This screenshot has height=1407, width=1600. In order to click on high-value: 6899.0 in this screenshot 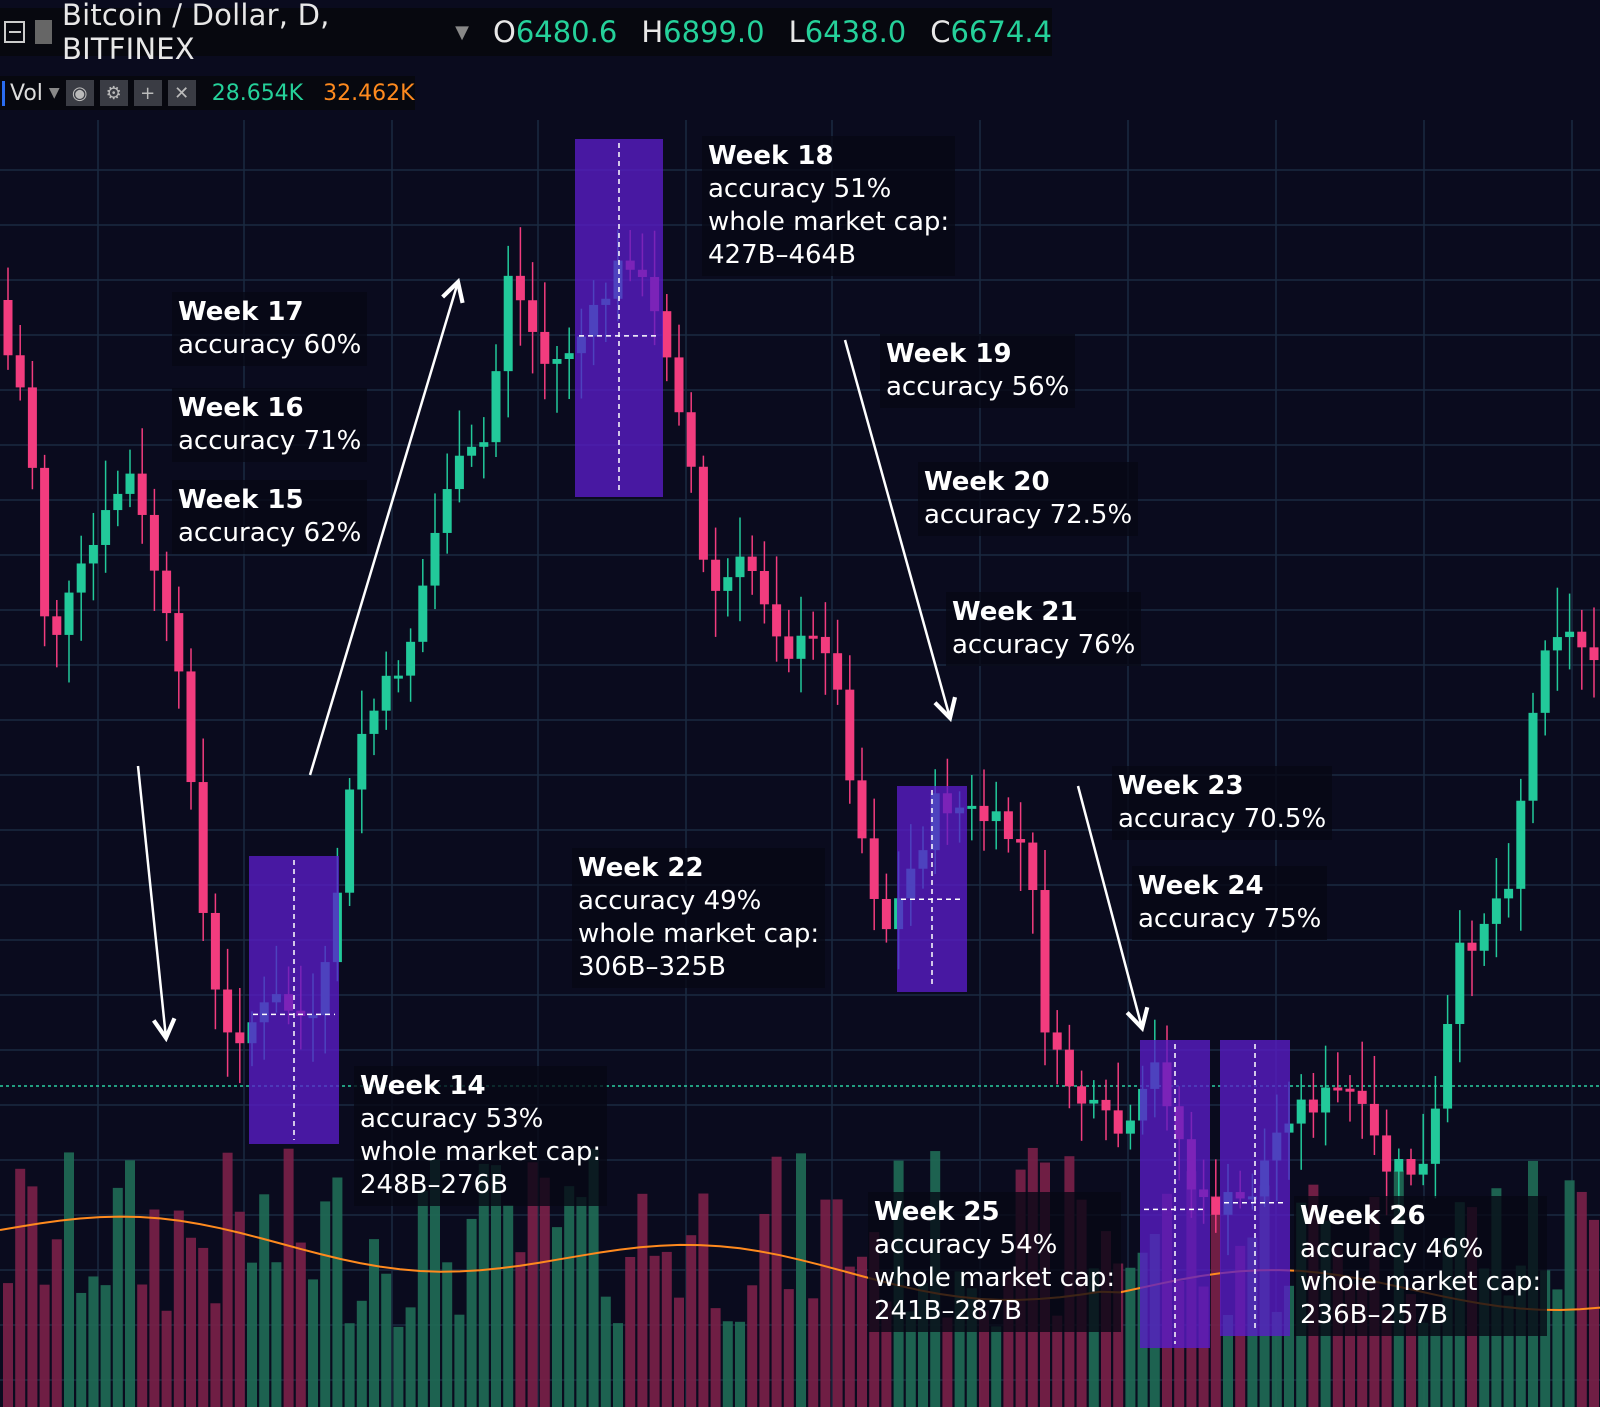, I will do `click(714, 32)`.